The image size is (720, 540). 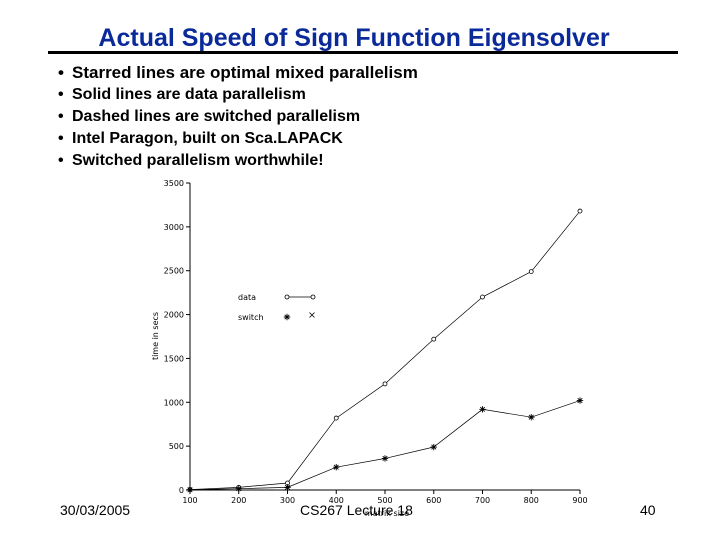 What do you see at coordinates (579, 500) in the screenshot?
I see `x-tick-label: 900` at bounding box center [579, 500].